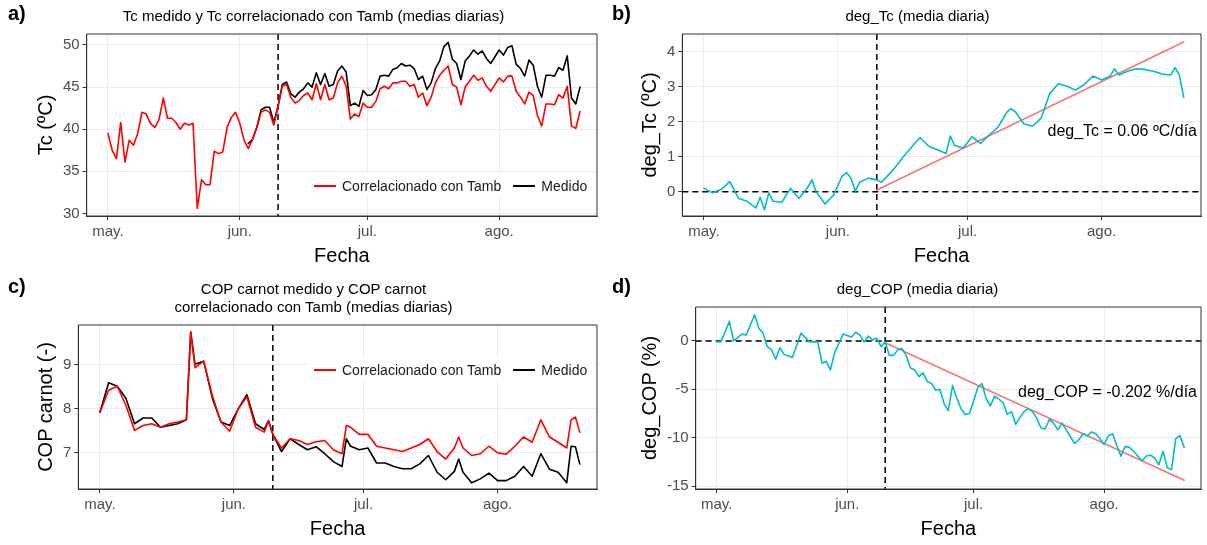  I want to click on y-tick-label: -15, so click(677, 485).